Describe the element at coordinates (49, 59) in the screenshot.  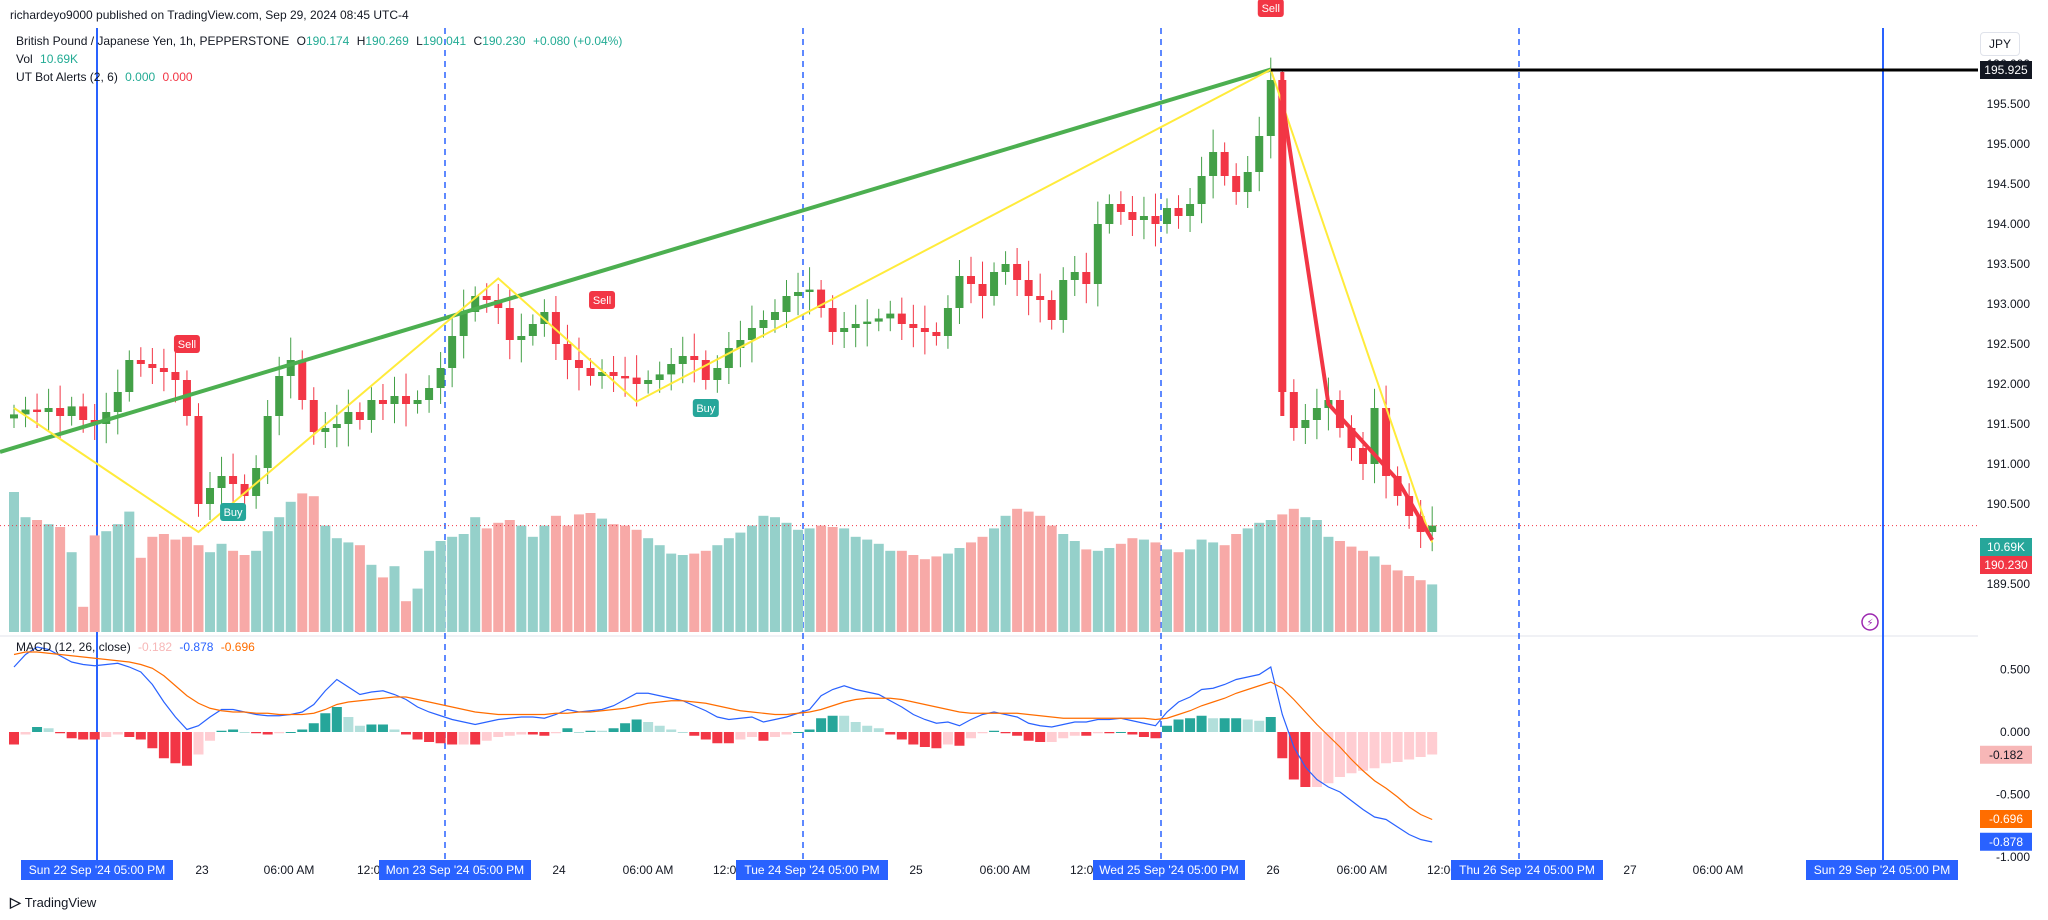
I see `volume-legend: Vol 10.69K` at that location.